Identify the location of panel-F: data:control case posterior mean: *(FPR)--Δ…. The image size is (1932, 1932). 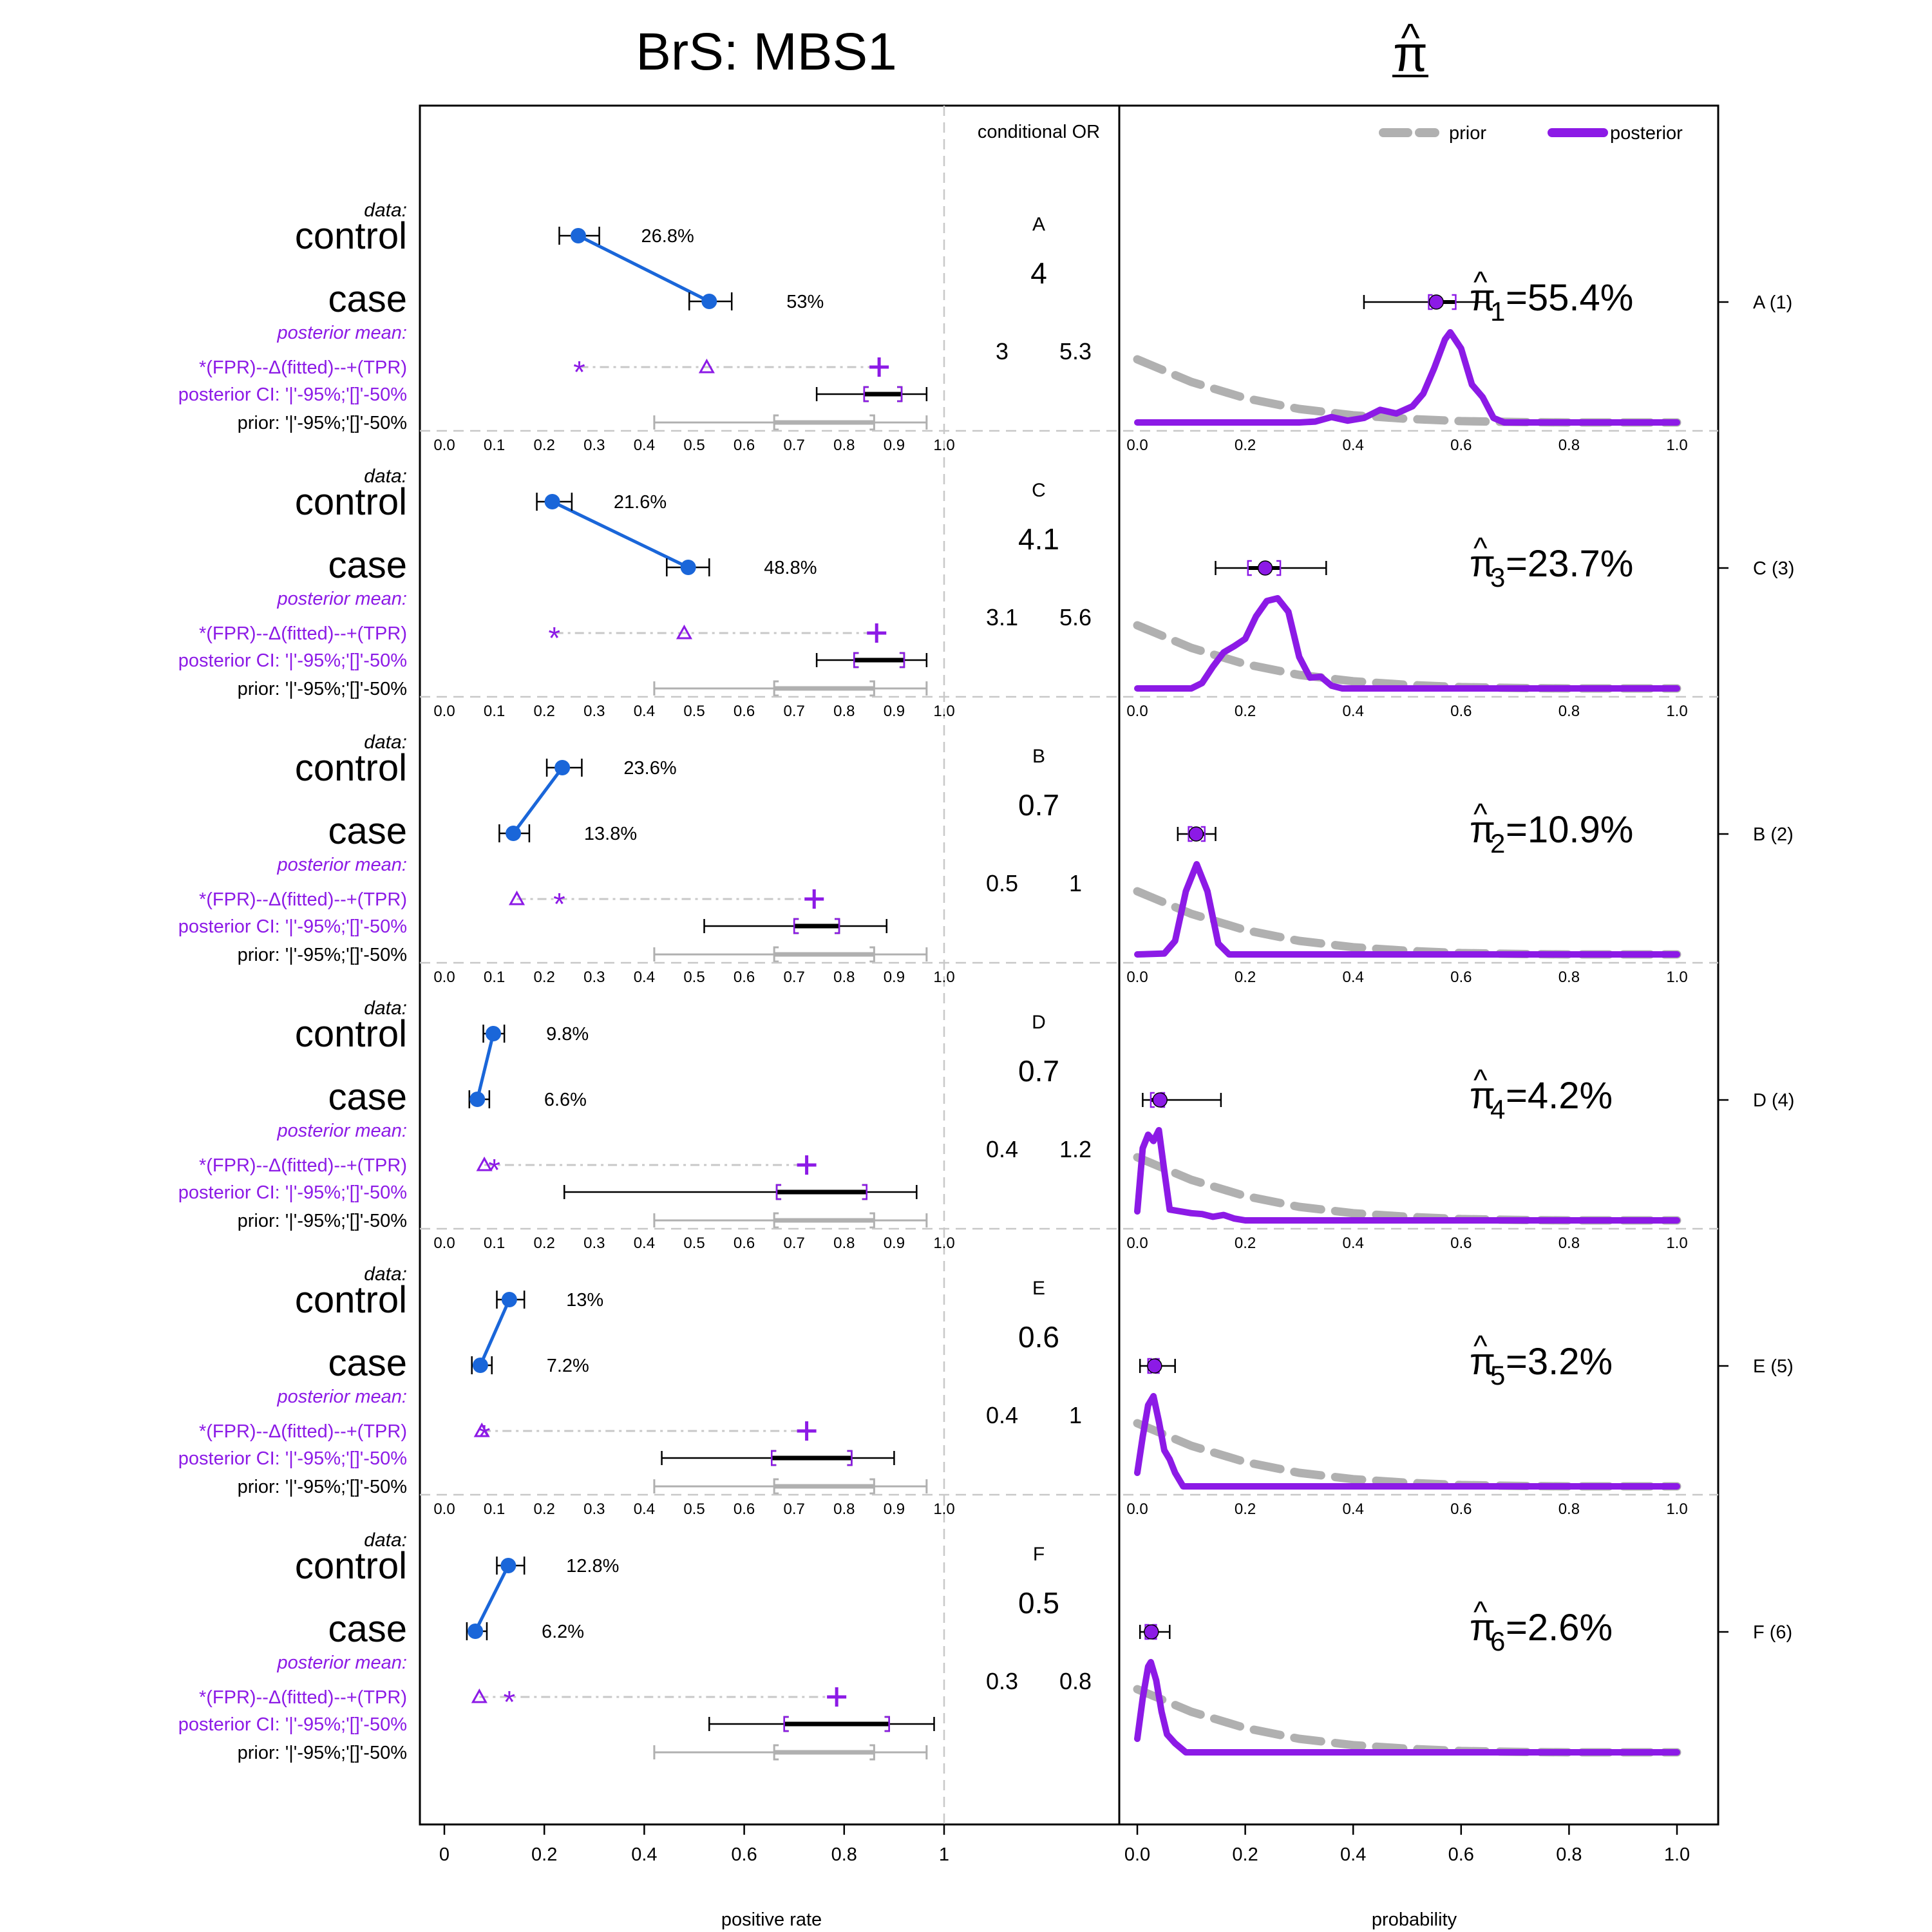
(985, 1646).